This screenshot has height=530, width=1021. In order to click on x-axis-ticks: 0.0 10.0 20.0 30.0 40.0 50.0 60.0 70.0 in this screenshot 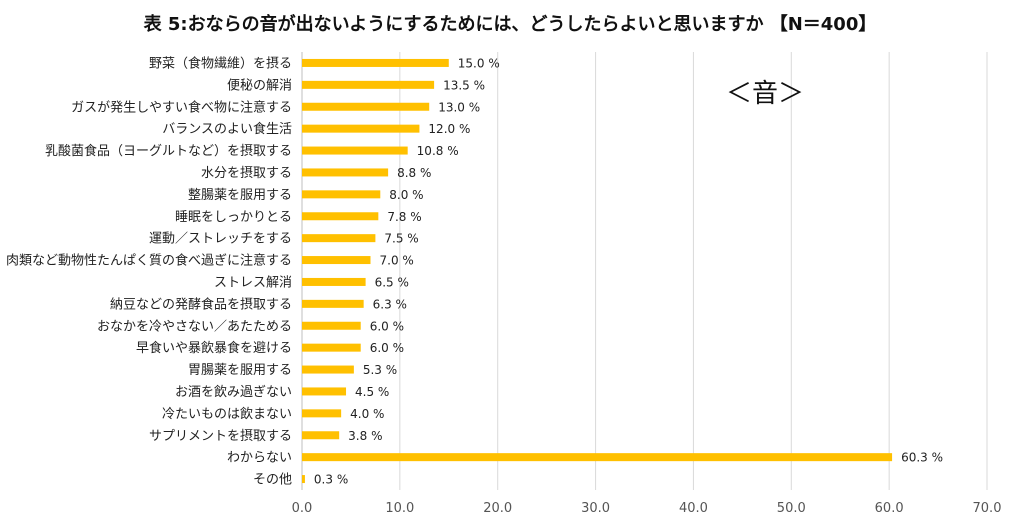, I will do `click(647, 508)`.